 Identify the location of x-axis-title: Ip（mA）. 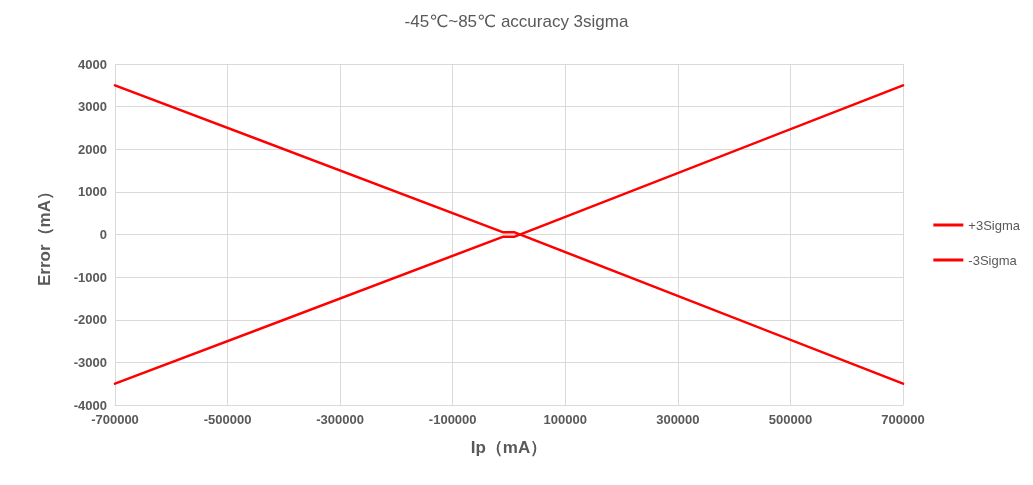
(509, 447).